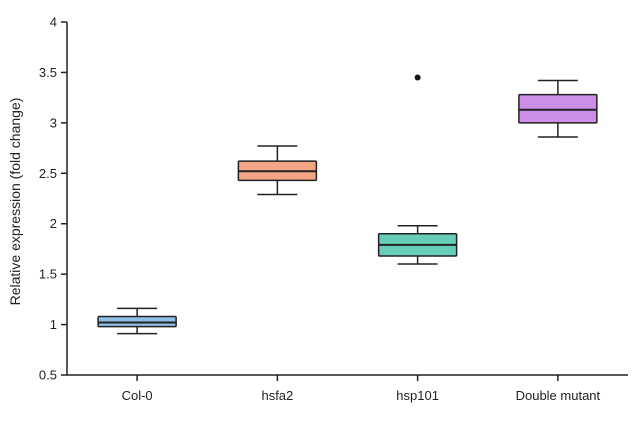 This screenshot has height=425, width=640. Describe the element at coordinates (137, 395) in the screenshot. I see `x-tick-label: Col-0` at that location.